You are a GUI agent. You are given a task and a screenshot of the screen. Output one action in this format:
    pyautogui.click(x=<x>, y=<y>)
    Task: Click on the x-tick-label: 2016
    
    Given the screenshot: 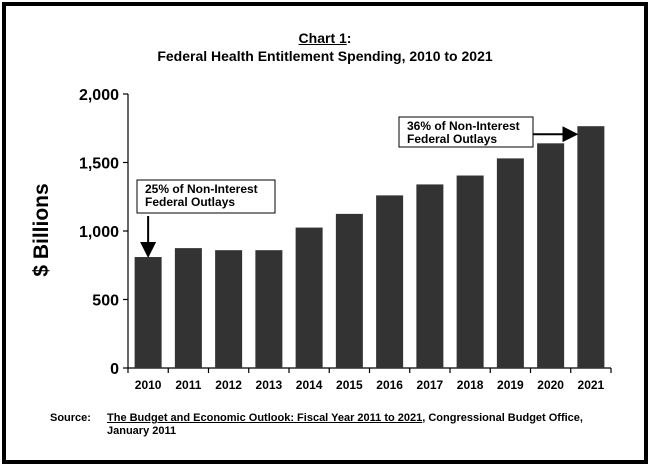 What is the action you would take?
    pyautogui.click(x=389, y=385)
    